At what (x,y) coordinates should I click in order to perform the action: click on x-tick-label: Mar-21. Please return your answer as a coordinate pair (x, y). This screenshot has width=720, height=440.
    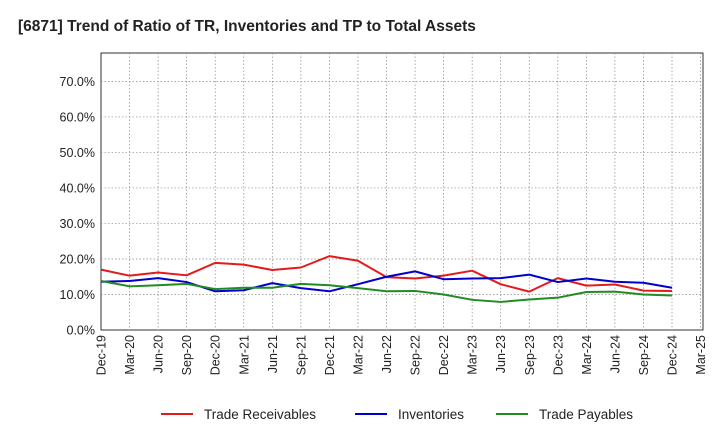
    Looking at the image, I should click on (244, 355).